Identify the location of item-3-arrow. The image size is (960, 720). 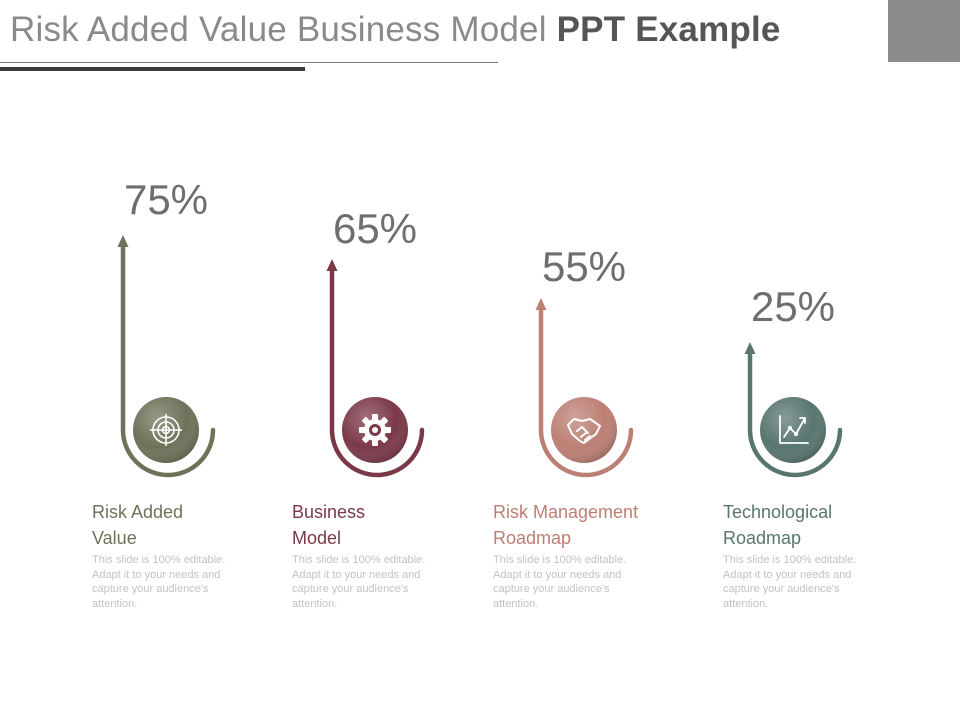
(541, 304).